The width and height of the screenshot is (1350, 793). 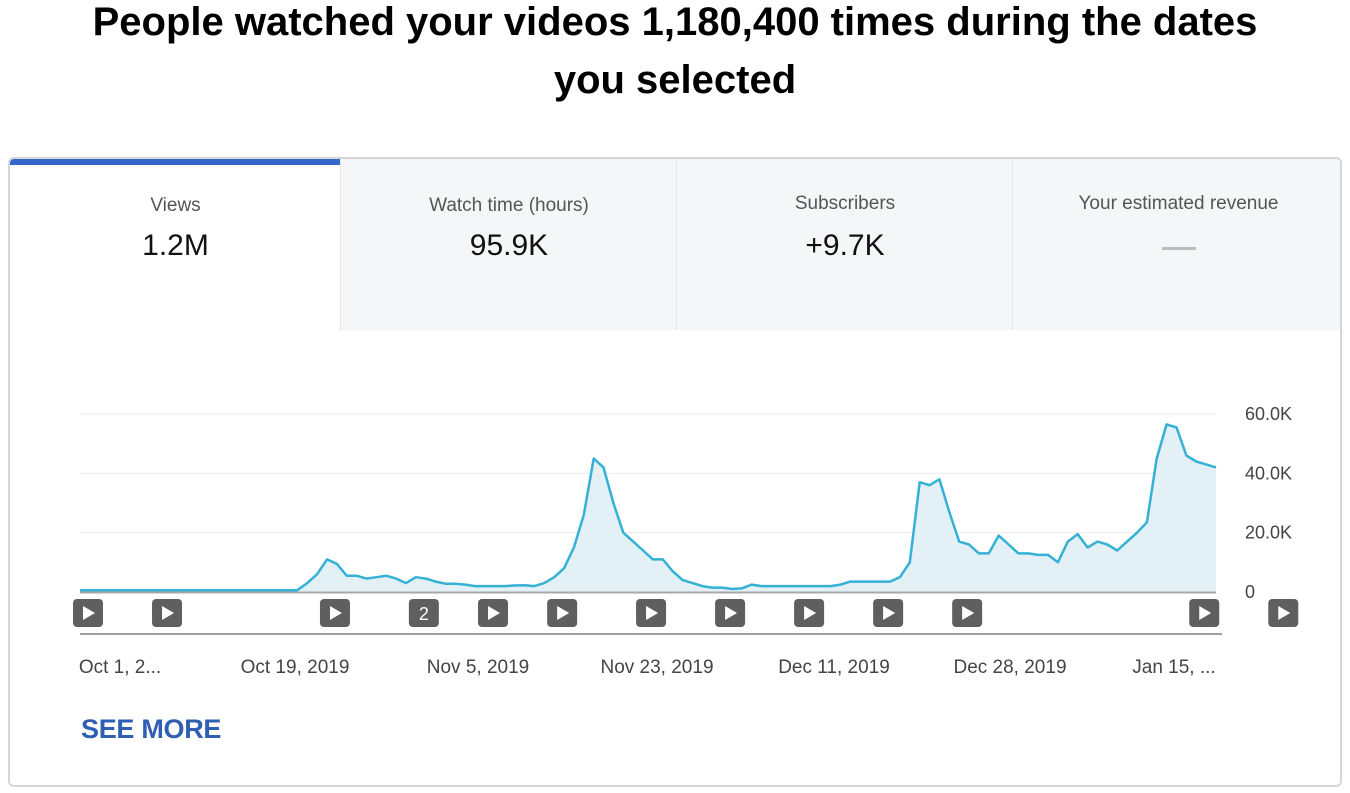 I want to click on x-tick-label: Dec 11, 2019, so click(x=834, y=667).